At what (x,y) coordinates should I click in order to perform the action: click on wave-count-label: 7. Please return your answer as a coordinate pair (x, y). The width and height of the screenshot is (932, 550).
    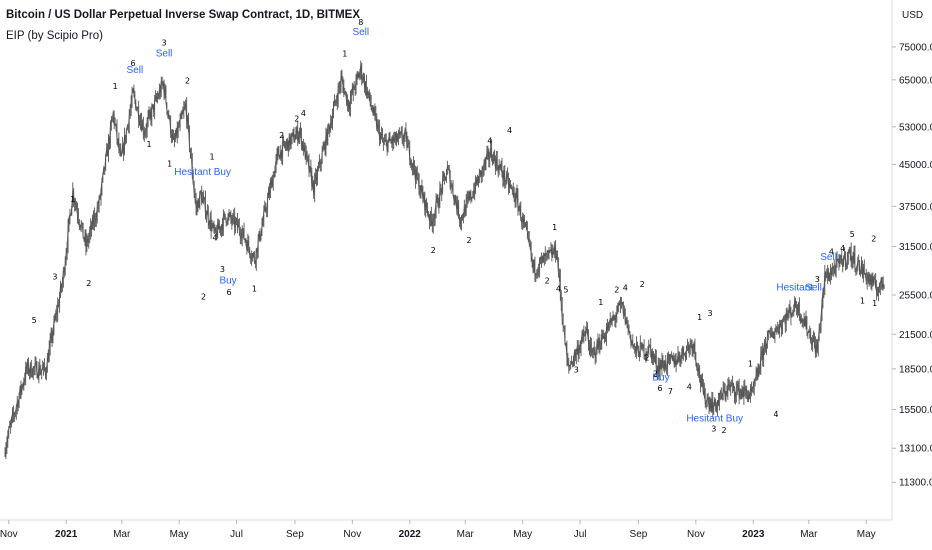
    Looking at the image, I should click on (670, 391).